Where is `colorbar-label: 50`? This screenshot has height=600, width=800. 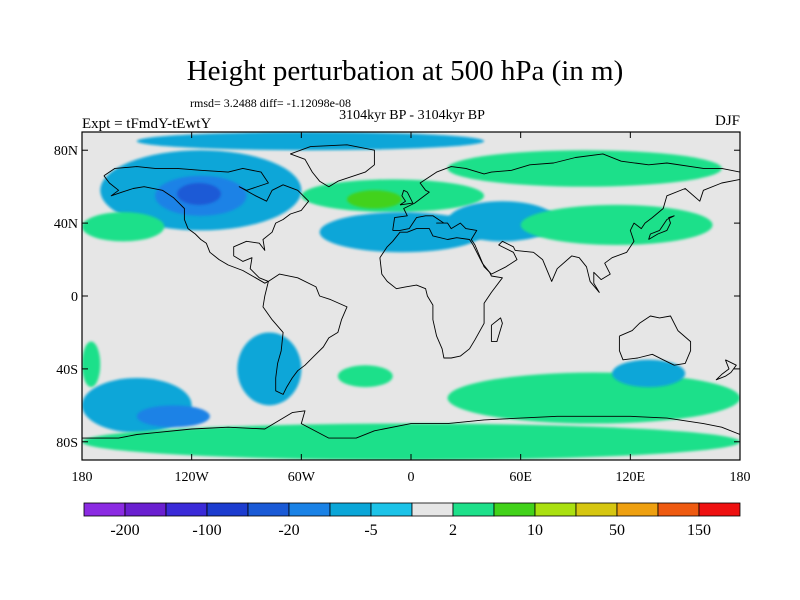
colorbar-label: 50 is located at coordinates (617, 530).